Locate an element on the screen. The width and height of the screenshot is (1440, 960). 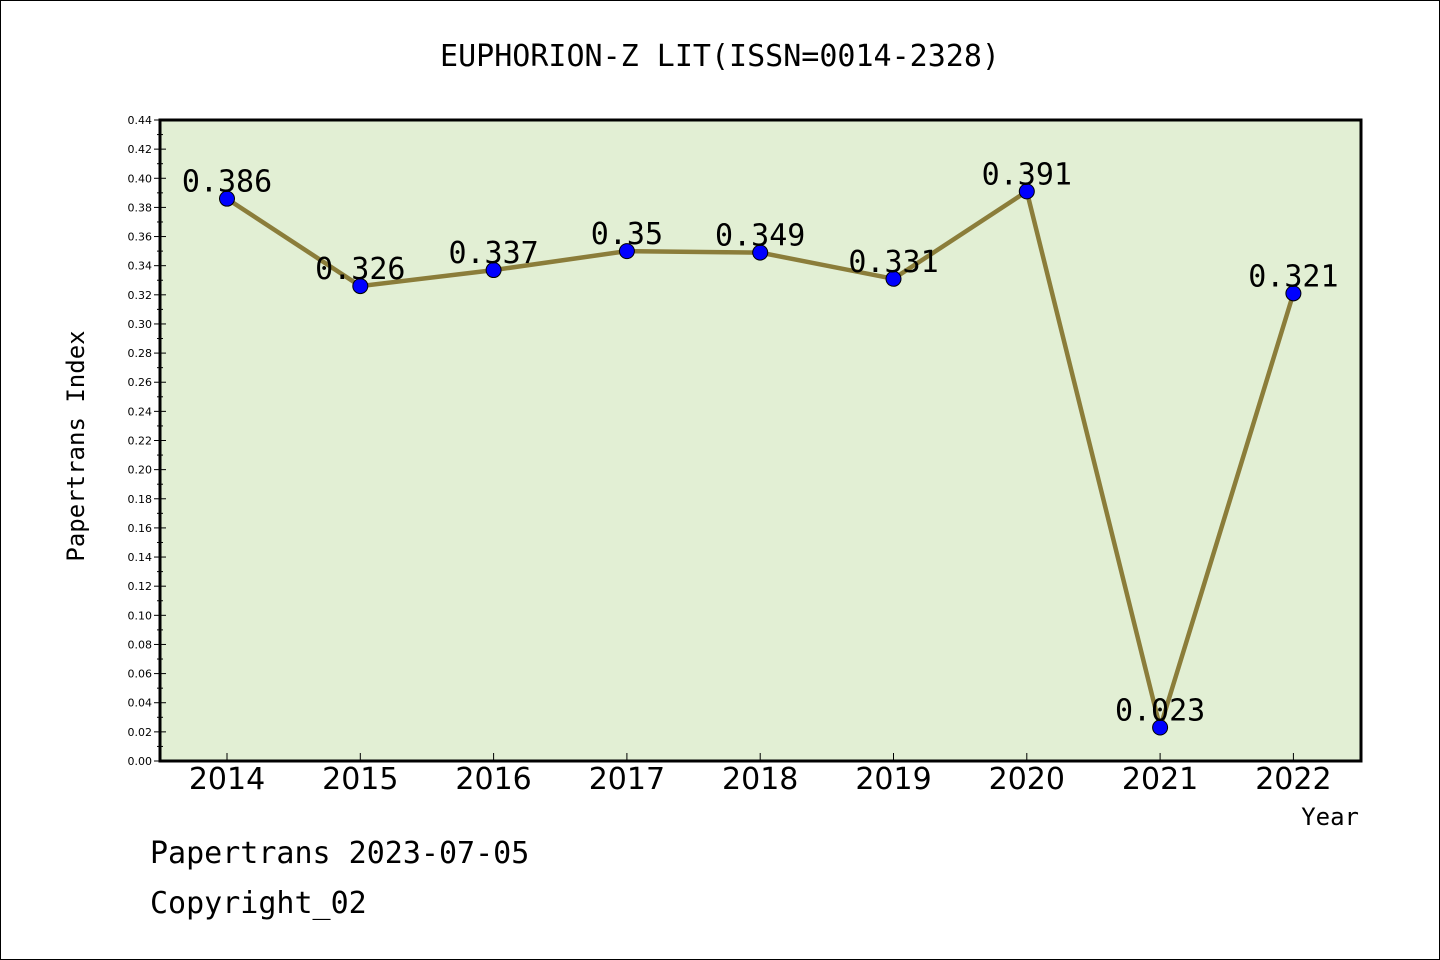
y-tick-label: 0.36 is located at coordinates (140, 237).